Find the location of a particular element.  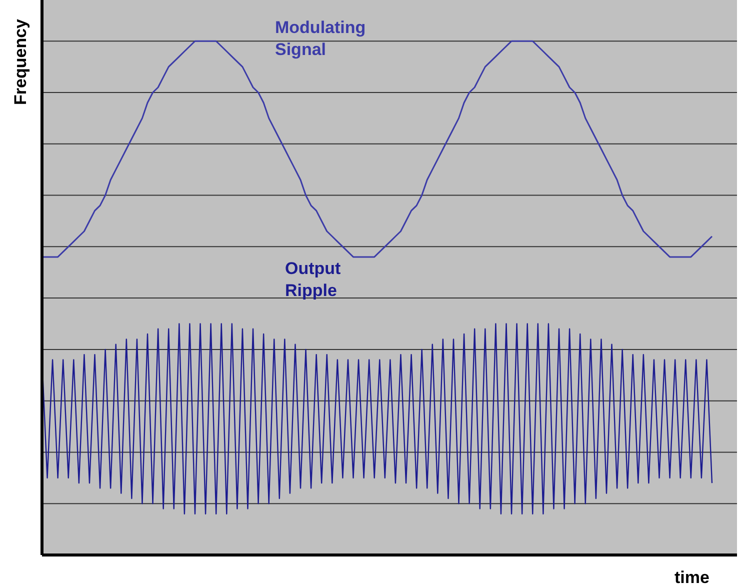

x-axis-title: time is located at coordinates (692, 577).